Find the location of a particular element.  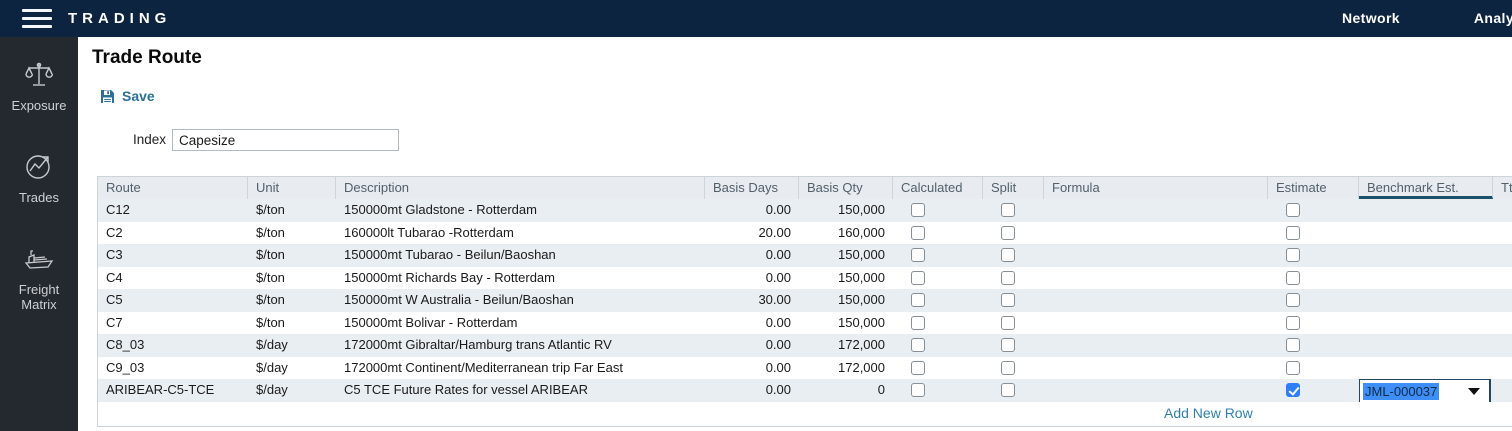

route-cell: C5 is located at coordinates (114, 299).